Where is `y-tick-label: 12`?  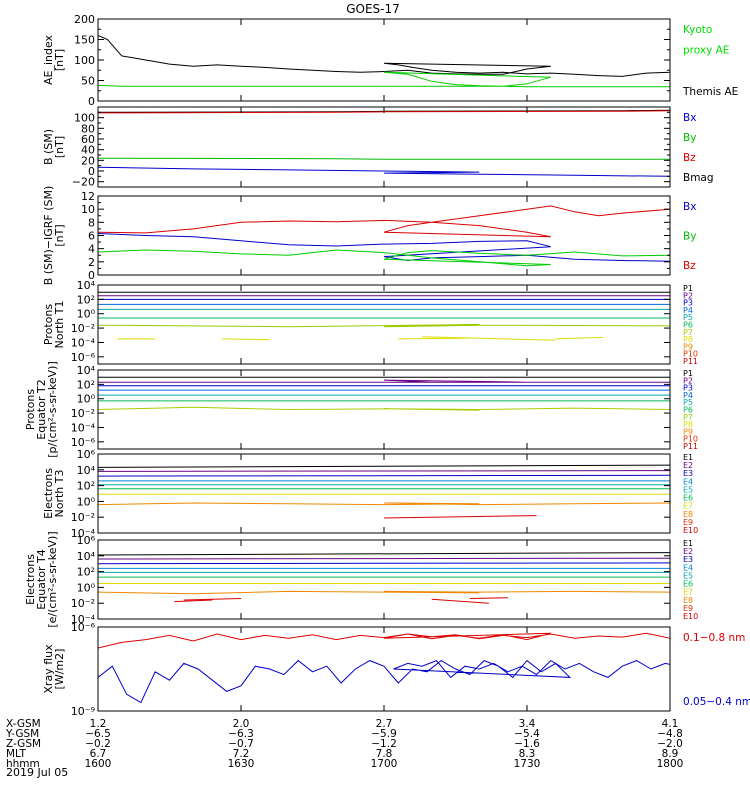
y-tick-label: 12 is located at coordinates (88, 196).